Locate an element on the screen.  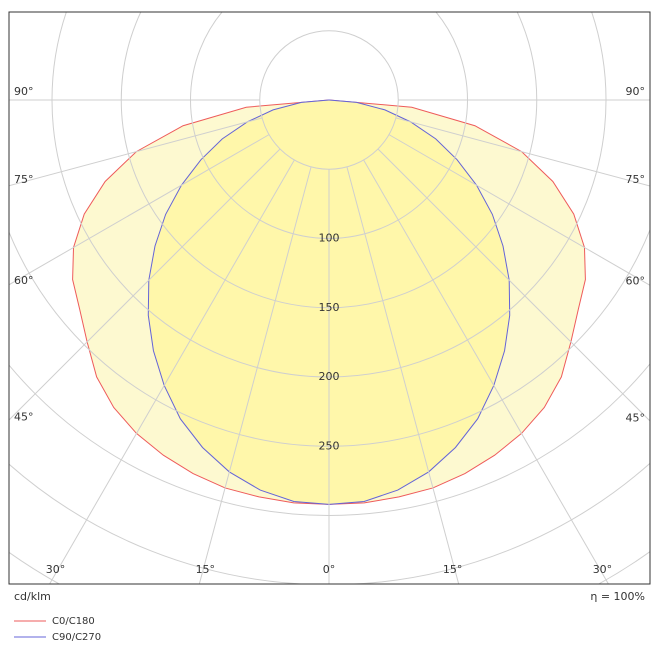
angle-label: 0° is located at coordinates (329, 569).